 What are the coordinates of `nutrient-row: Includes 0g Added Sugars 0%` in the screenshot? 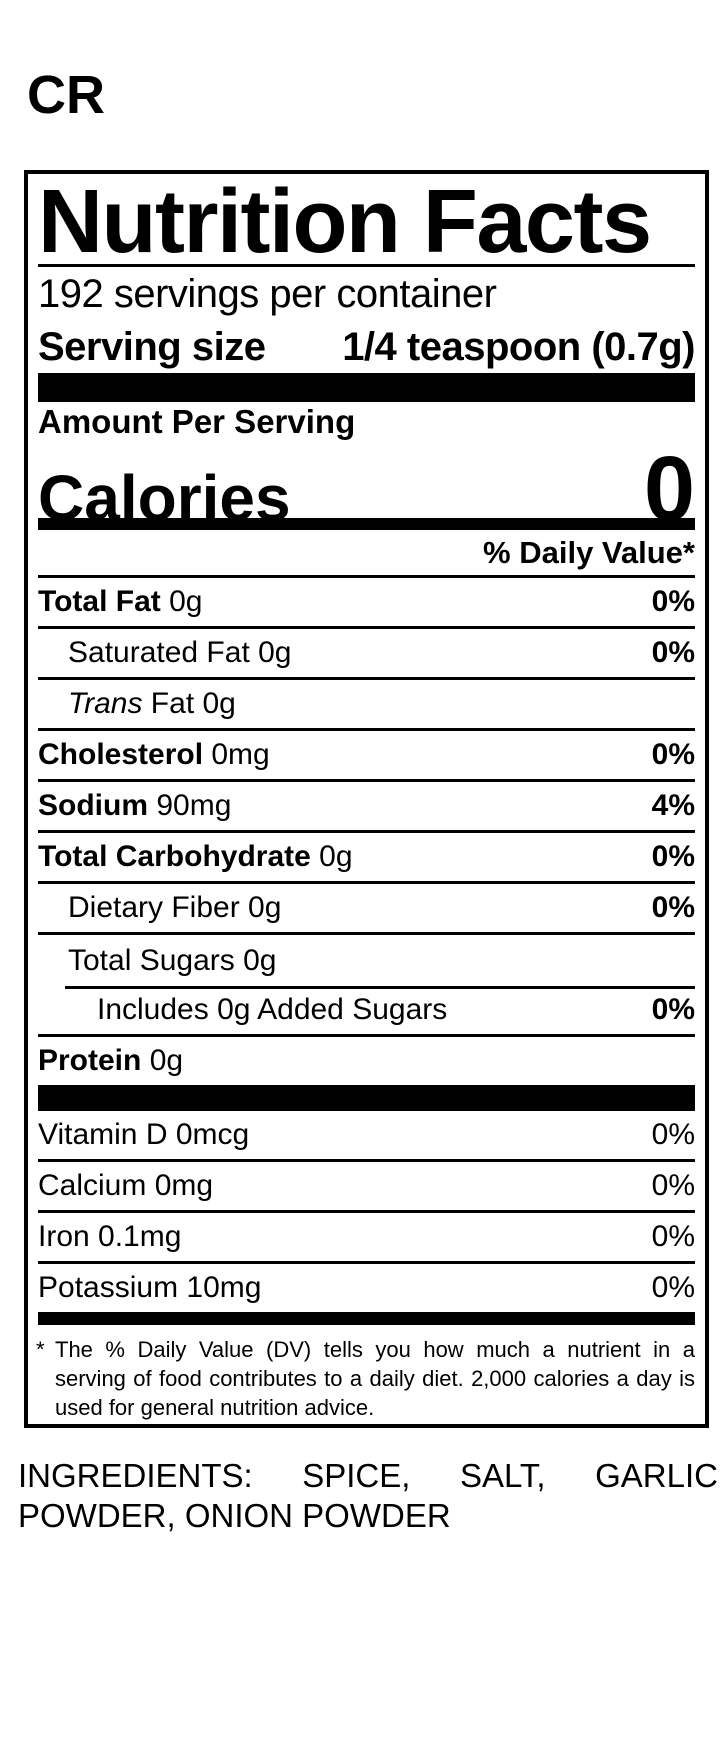 It's located at (366, 1011).